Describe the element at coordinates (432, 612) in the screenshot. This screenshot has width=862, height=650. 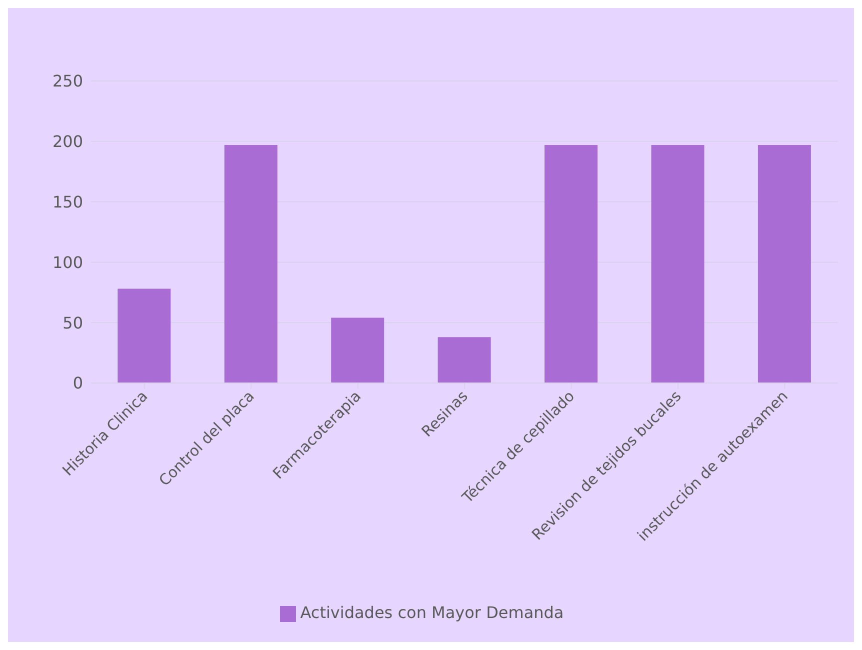
I see `legend-label: Actividades con Mayor Demanda` at that location.